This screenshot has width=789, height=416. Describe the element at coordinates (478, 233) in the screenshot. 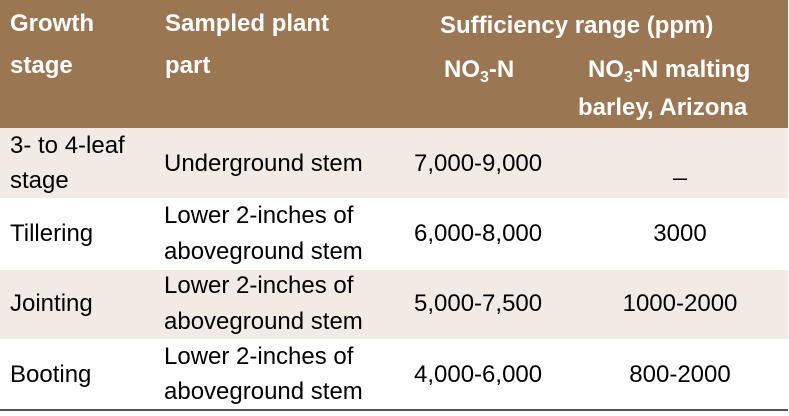

I see `cell-no3n: 6,000-8,000` at that location.